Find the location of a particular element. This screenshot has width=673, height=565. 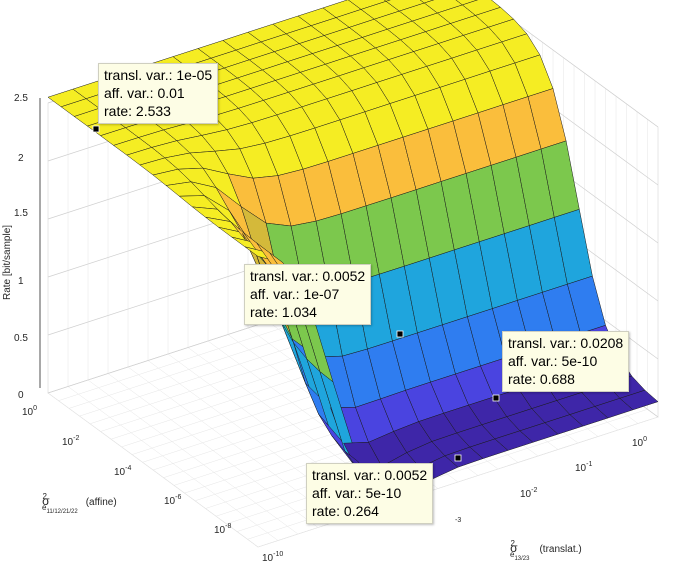

datatip-3-rate: rate: 0.688 is located at coordinates (541, 379).